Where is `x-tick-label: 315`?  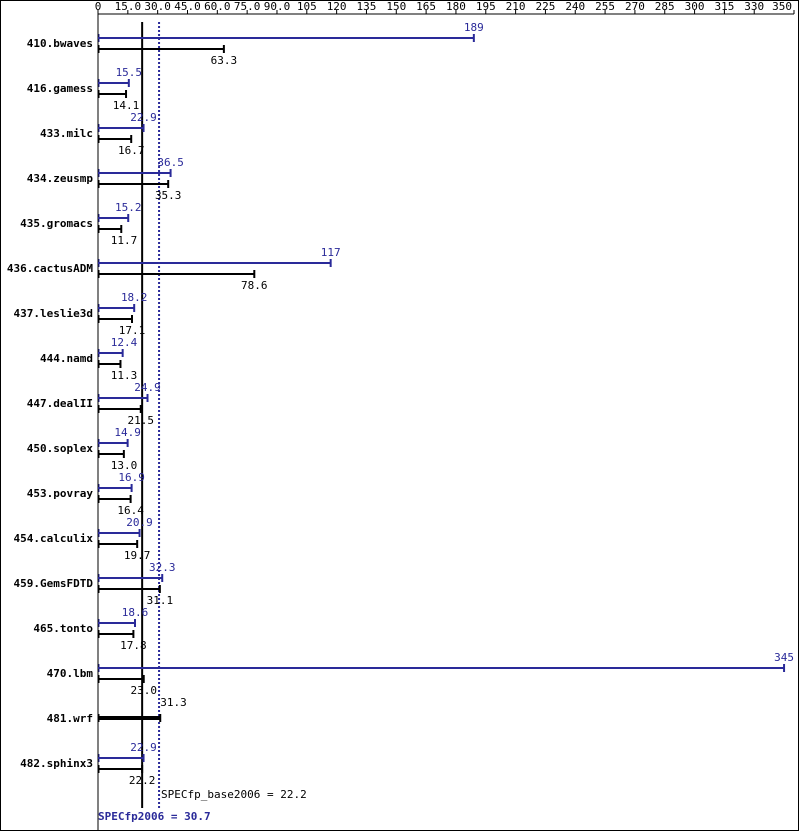 x-tick-label: 315 is located at coordinates (724, 6).